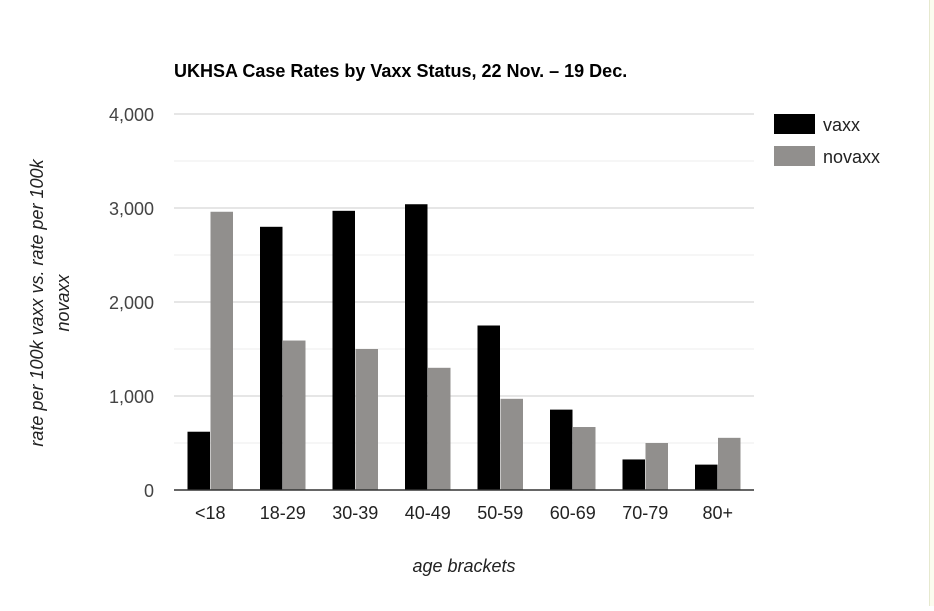 This screenshot has height=611, width=934. I want to click on x-tick-label: 40-49, so click(428, 513).